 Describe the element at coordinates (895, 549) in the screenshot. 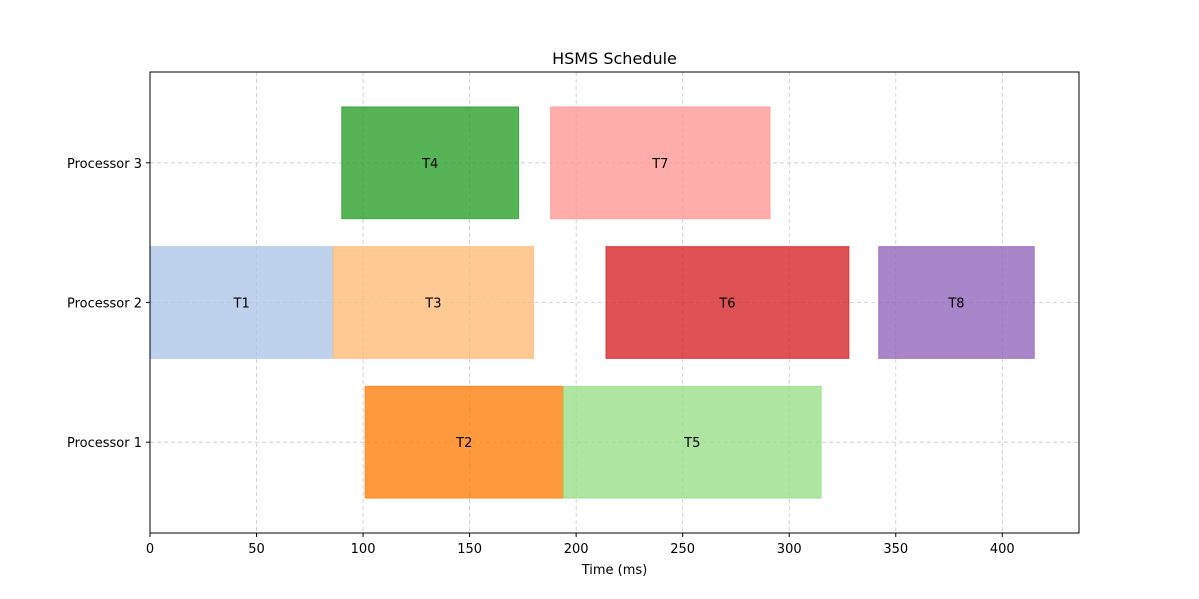

I see `x-tick-label: 350` at that location.